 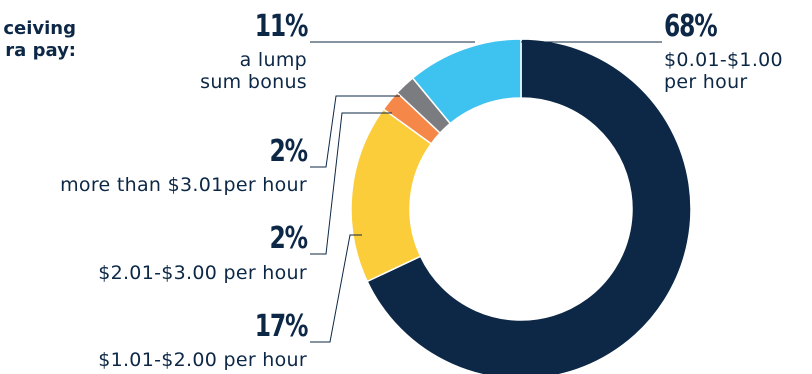 I want to click on category-label-1: $1.01-$2.00 per hour, so click(x=202, y=360).